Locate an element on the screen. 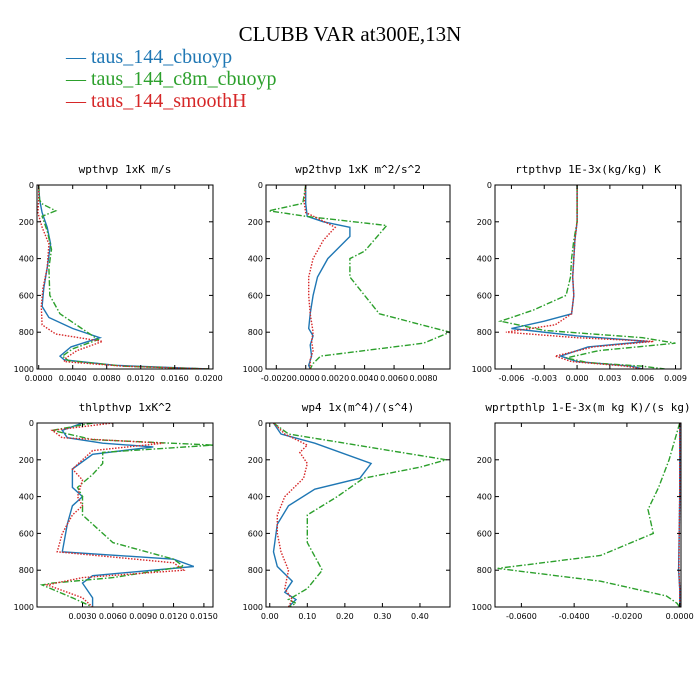 This screenshot has width=700, height=700. x-tick-label: 0.0030 is located at coordinates (83, 616).